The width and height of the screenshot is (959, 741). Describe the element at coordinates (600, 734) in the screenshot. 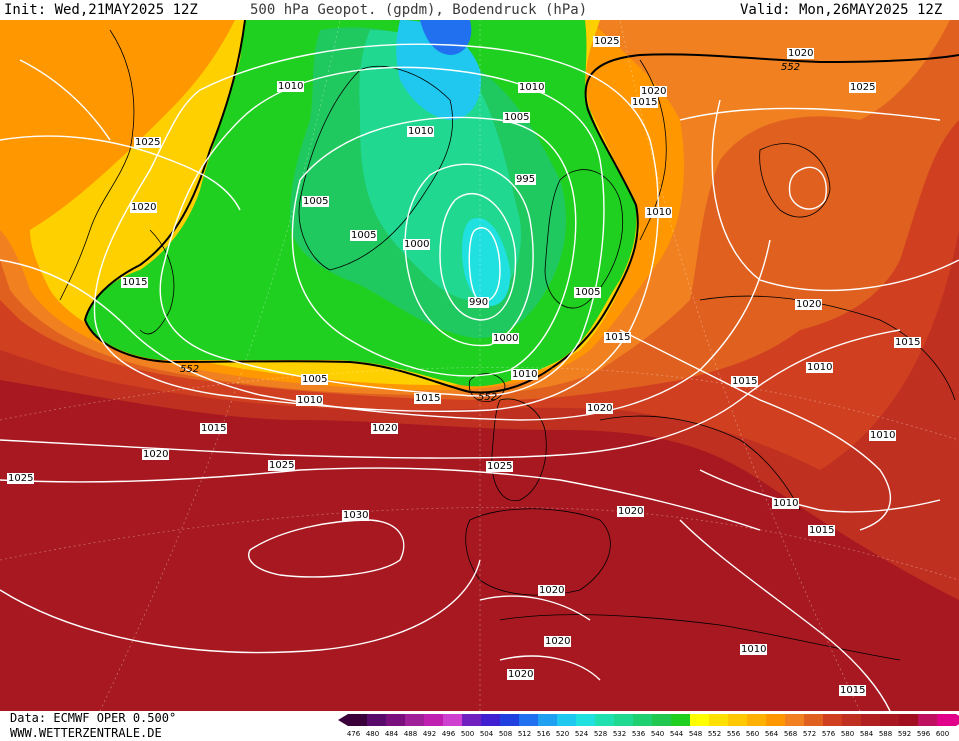

I see `colorbar-tick-label: 528` at that location.